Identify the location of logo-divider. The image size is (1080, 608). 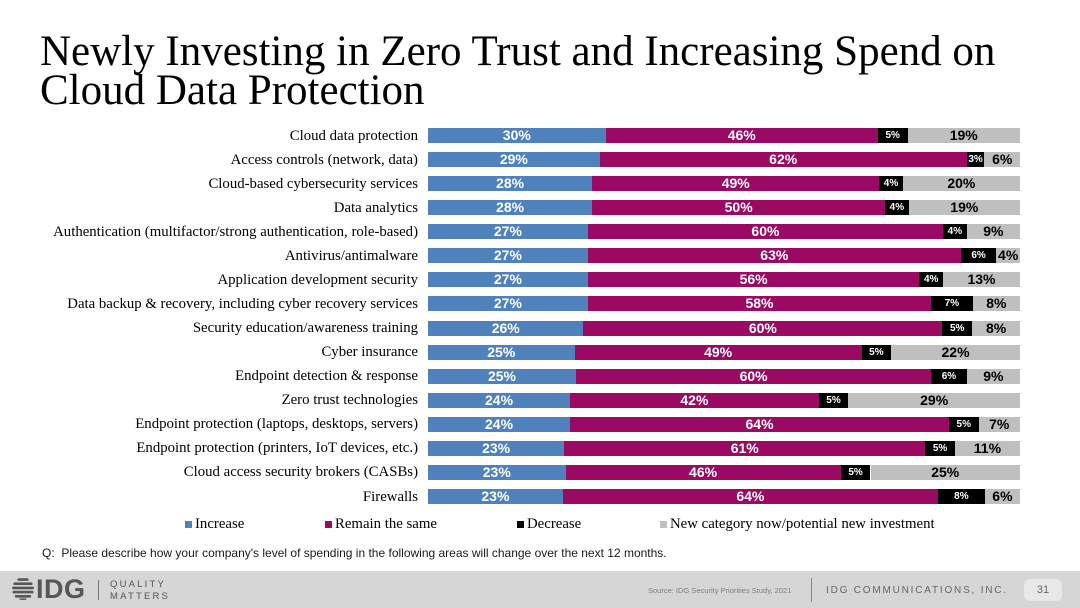
(98, 590).